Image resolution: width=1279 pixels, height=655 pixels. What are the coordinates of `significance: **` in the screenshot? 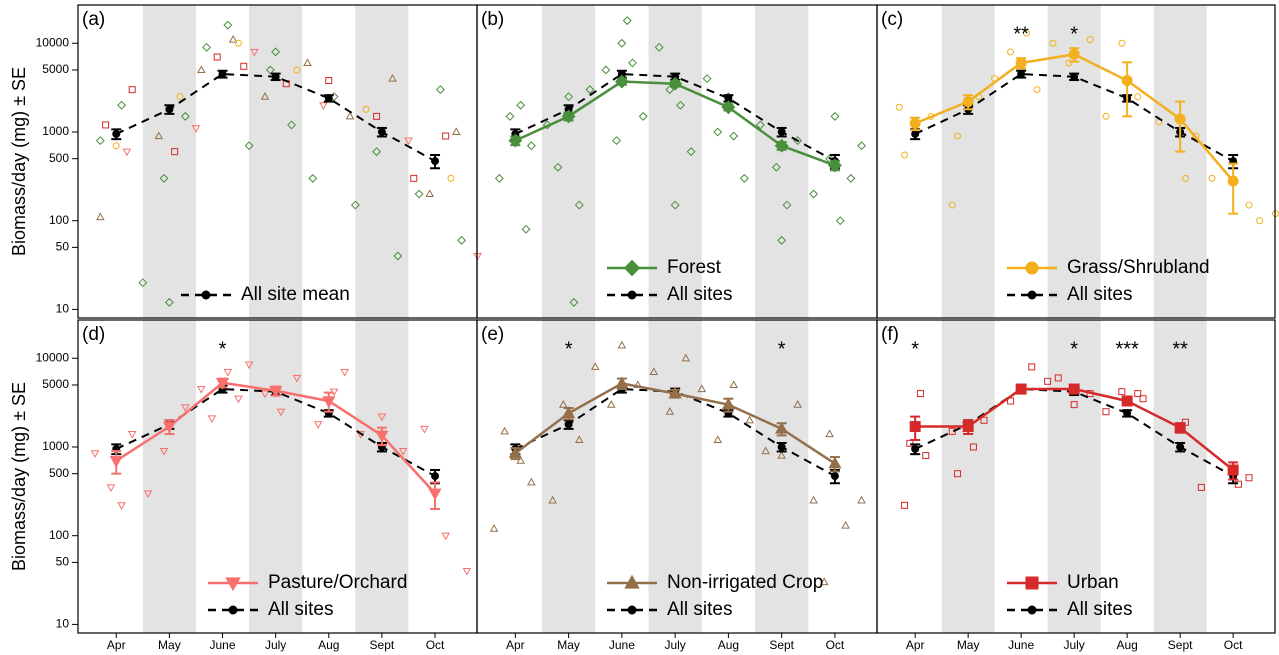 It's located at (1180, 349).